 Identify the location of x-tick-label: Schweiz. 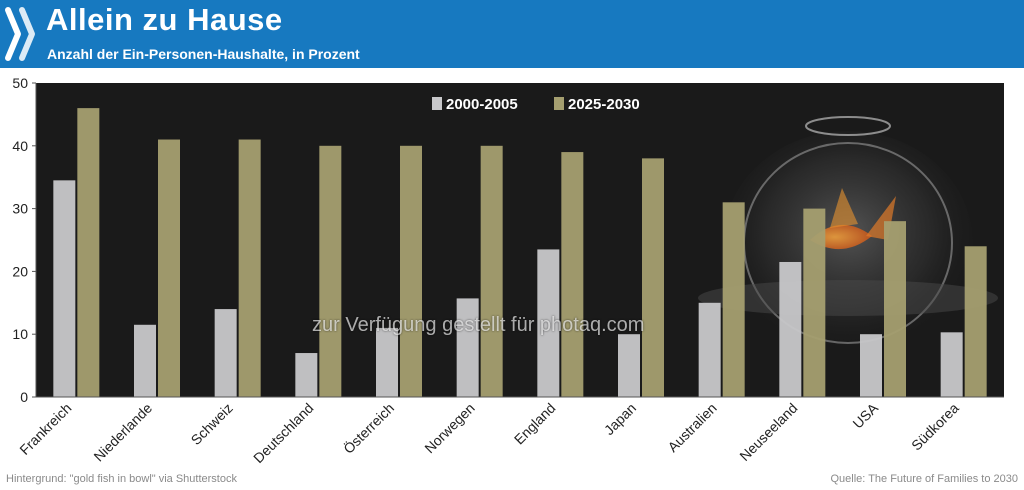
(212, 424).